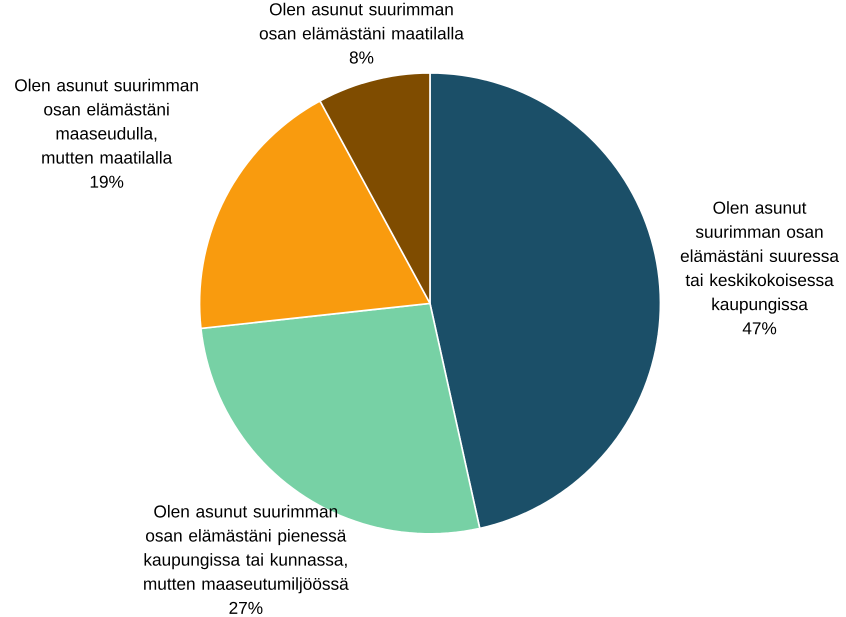  What do you see at coordinates (759, 257) in the screenshot?
I see `slice-label: Olen asunut suurimman osan elämästäni suuressa tai keskikokoisessa kaupungissa` at bounding box center [759, 257].